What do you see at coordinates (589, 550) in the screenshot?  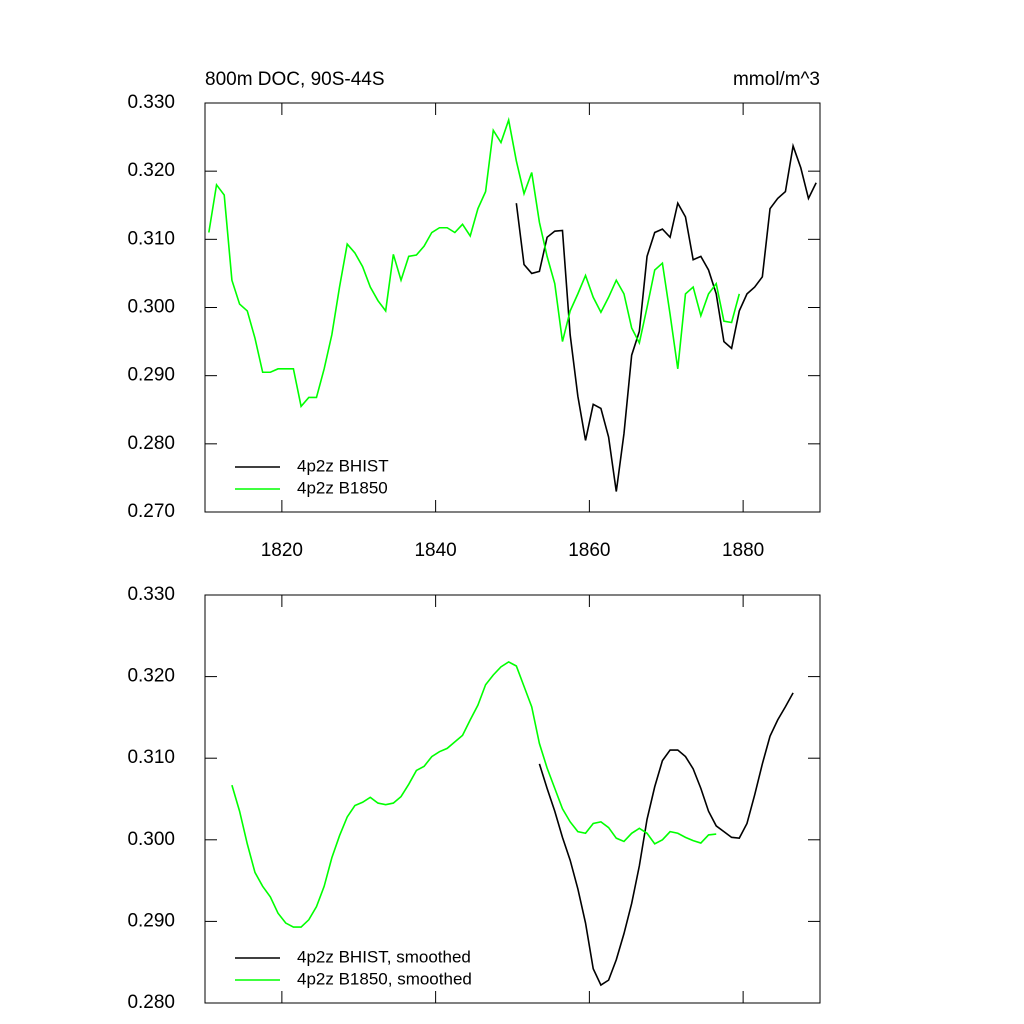 I see `x-tick-label: 1860` at bounding box center [589, 550].